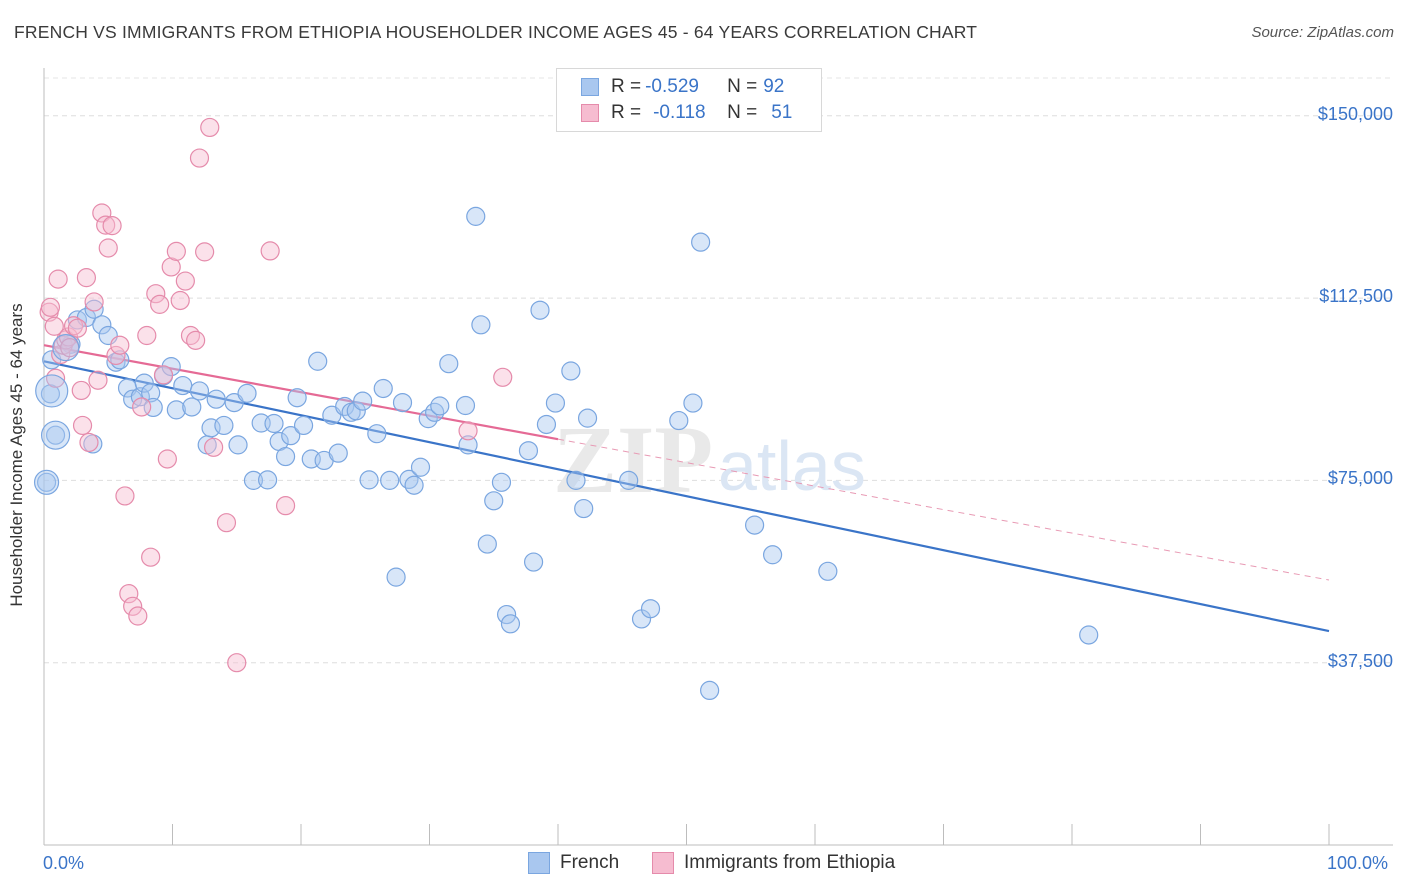 The image size is (1406, 892). Describe the element at coordinates (709, 459) in the screenshot. I see `watermark: ZIP atlas` at that location.